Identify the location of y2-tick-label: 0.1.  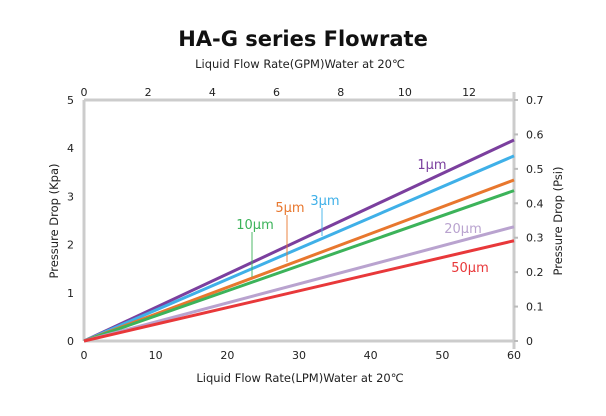
(535, 307).